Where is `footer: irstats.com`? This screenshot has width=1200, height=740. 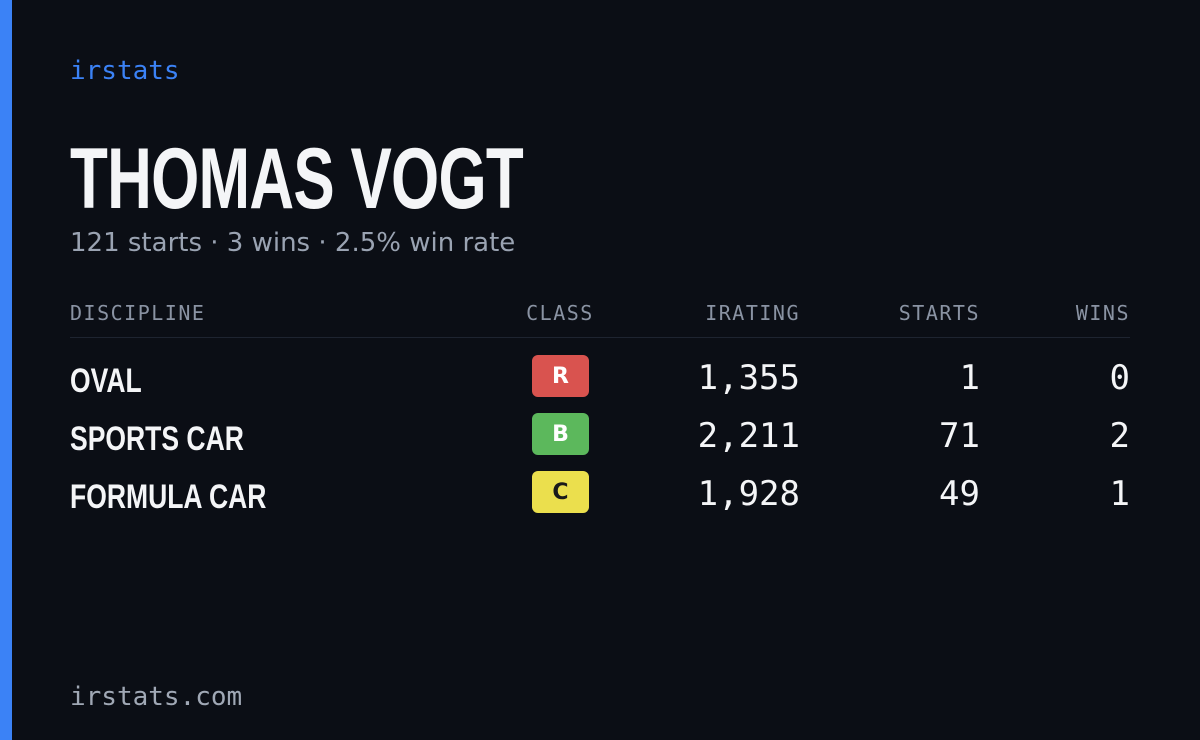
footer: irstats.com is located at coordinates (156, 697).